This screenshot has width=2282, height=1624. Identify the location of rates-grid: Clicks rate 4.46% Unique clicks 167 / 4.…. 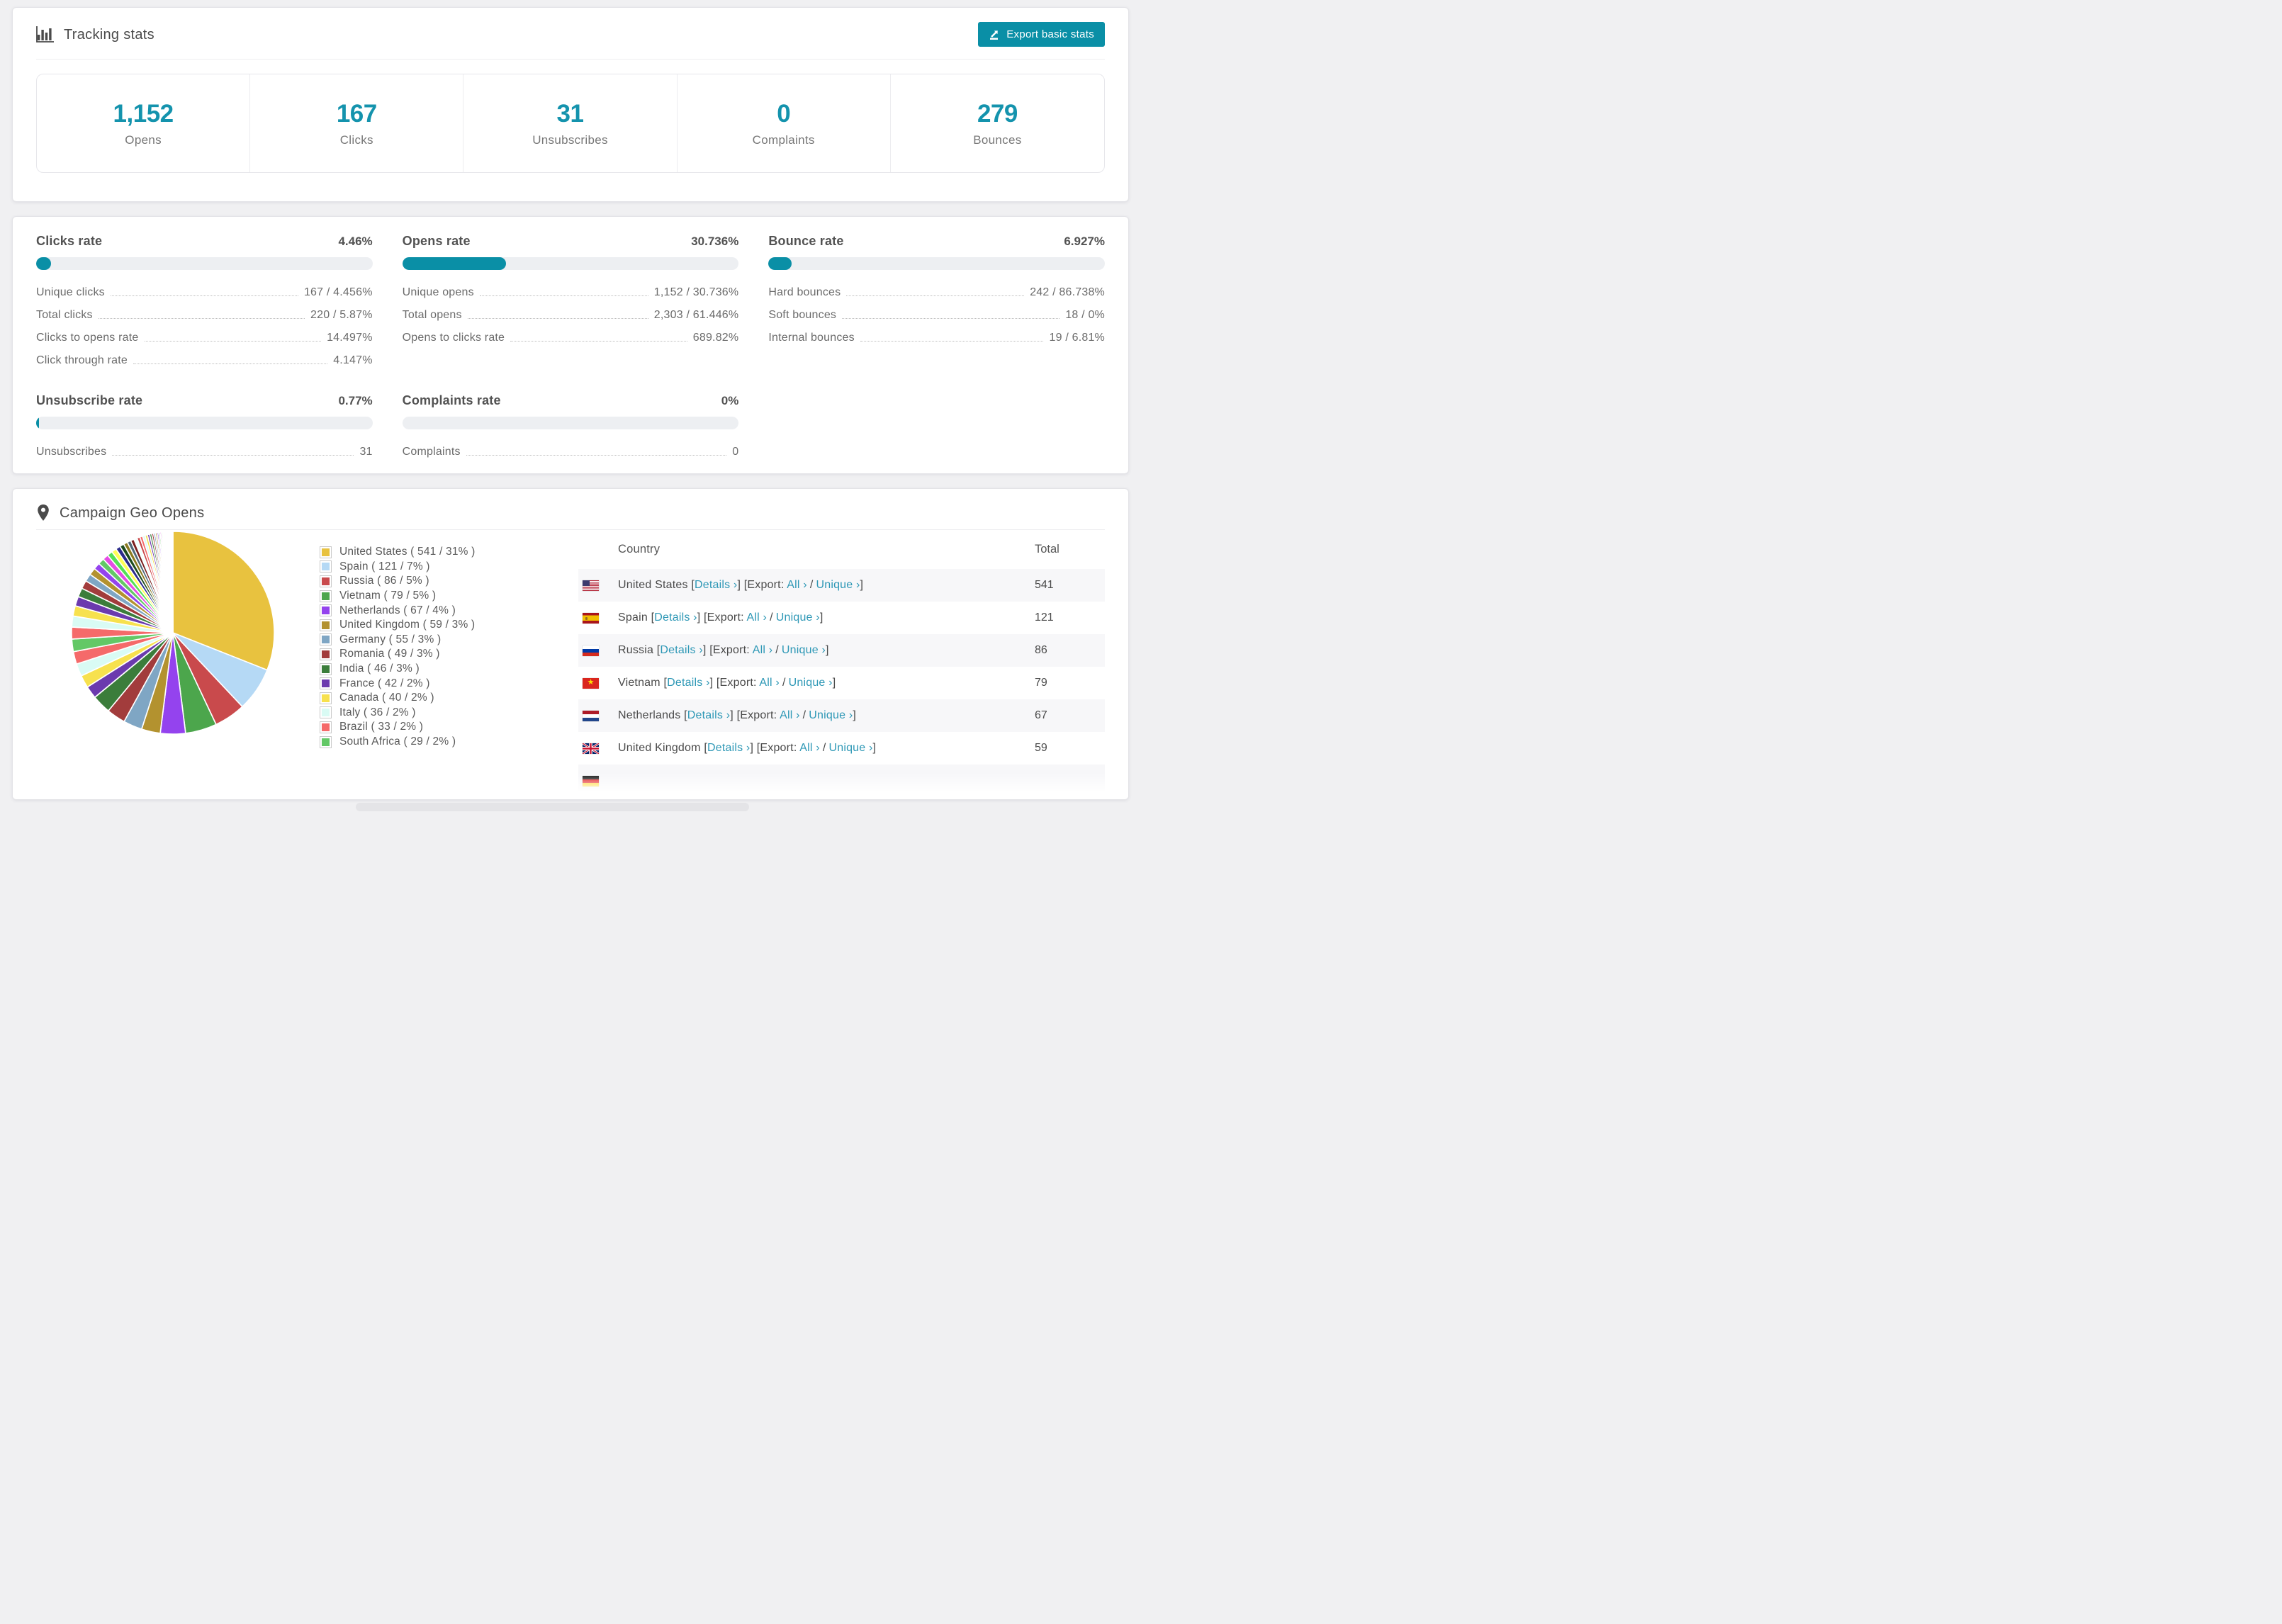
(570, 350).